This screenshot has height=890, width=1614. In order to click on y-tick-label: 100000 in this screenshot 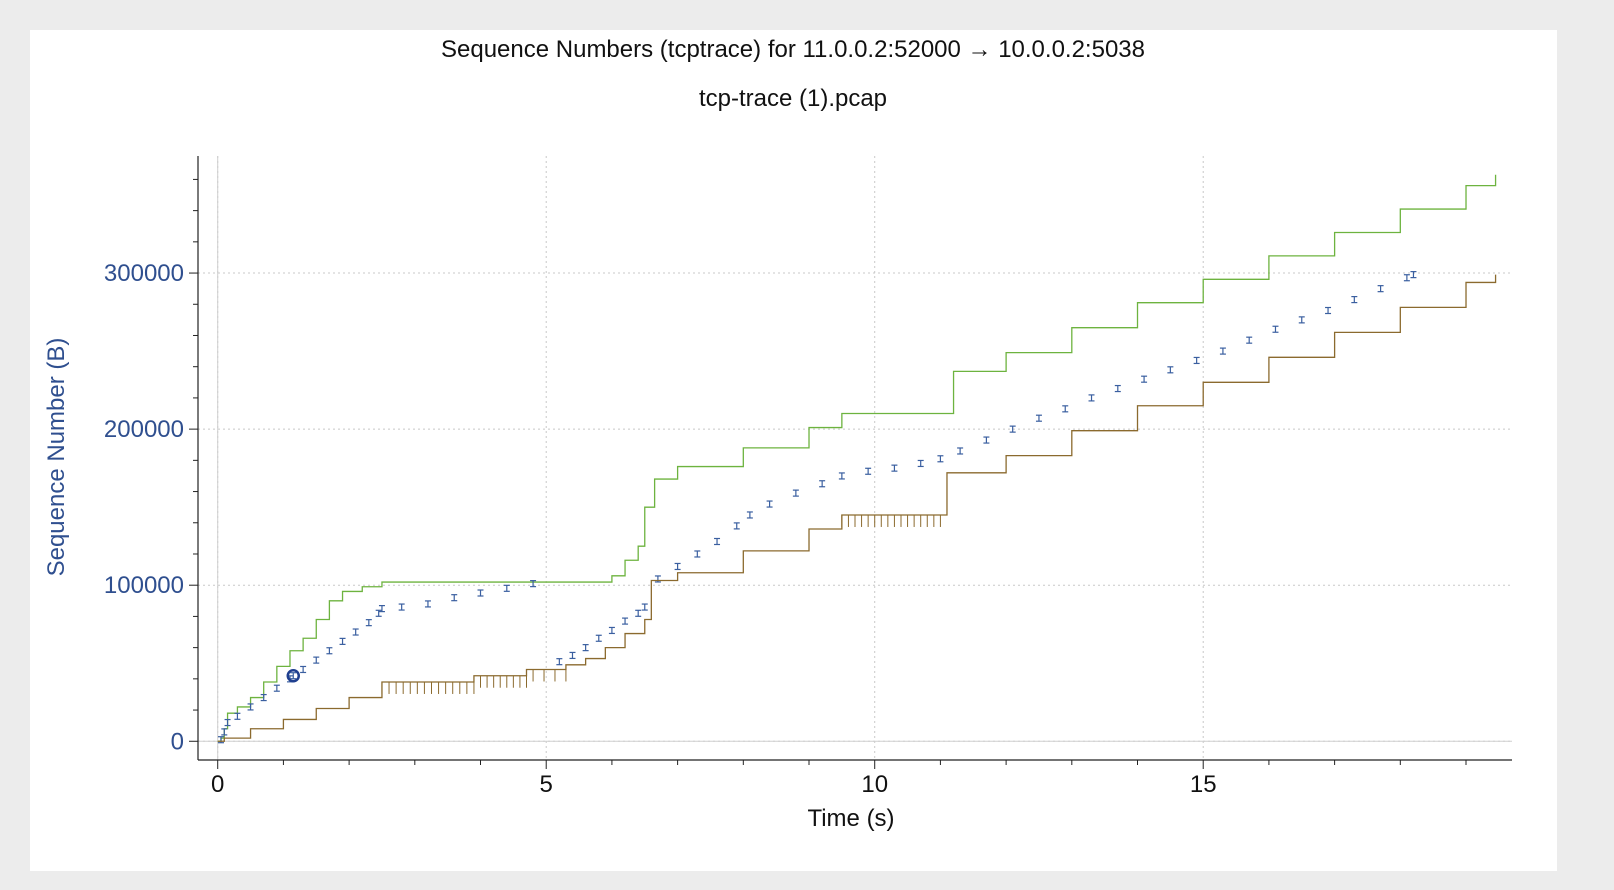, I will do `click(144, 585)`.